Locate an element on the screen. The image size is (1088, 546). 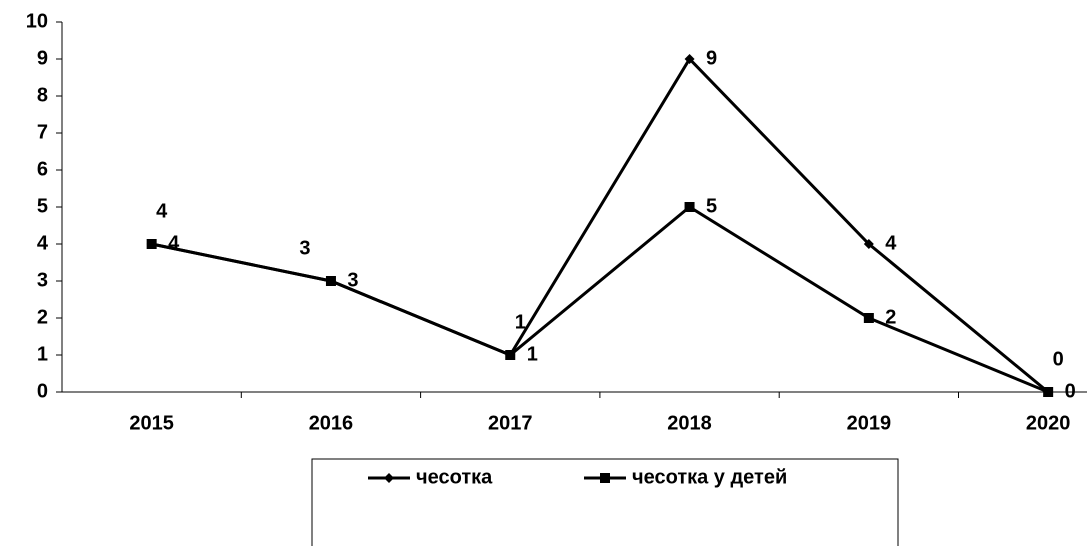
y-tick-label: 8 is located at coordinates (42, 95).